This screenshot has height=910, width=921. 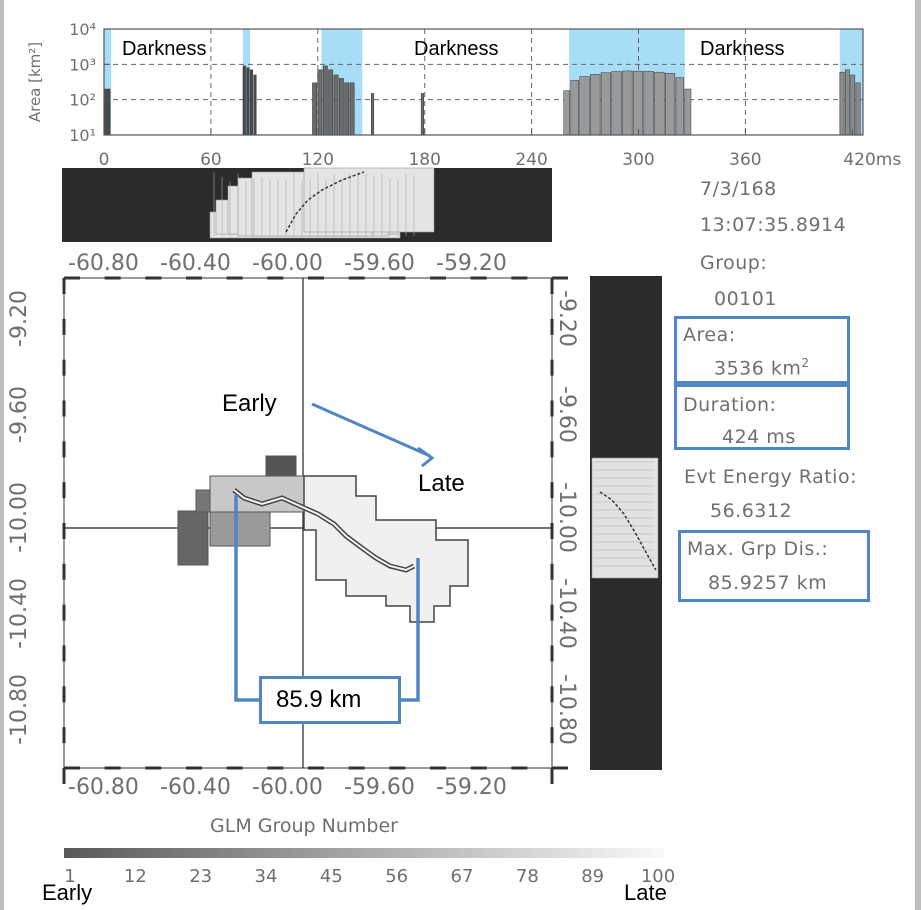 What do you see at coordinates (195, 787) in the screenshot?
I see `map-bottom-tick-label: -60.40` at bounding box center [195, 787].